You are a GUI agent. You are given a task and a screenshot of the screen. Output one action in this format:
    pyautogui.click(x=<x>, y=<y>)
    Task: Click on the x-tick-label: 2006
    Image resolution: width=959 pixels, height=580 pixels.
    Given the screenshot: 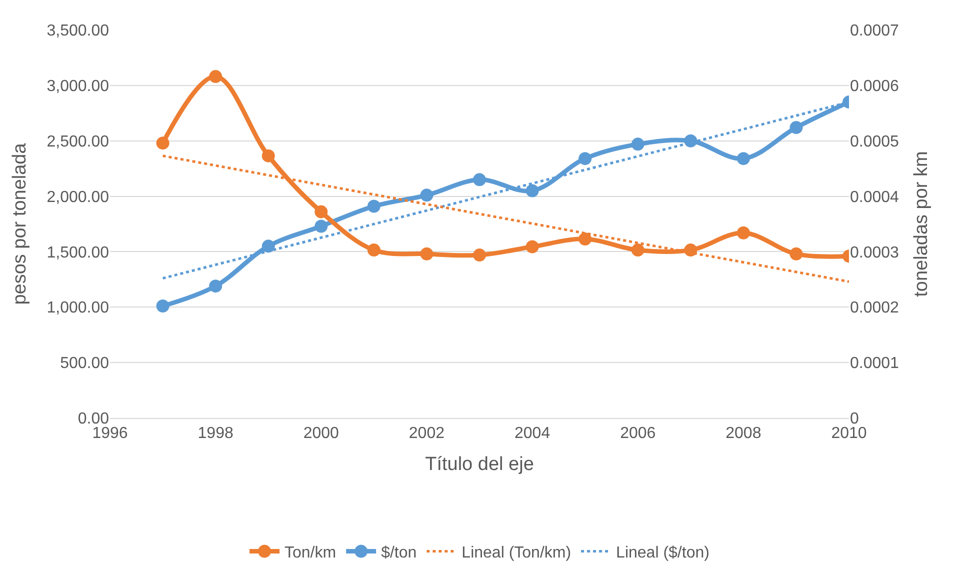 What is the action you would take?
    pyautogui.click(x=638, y=433)
    